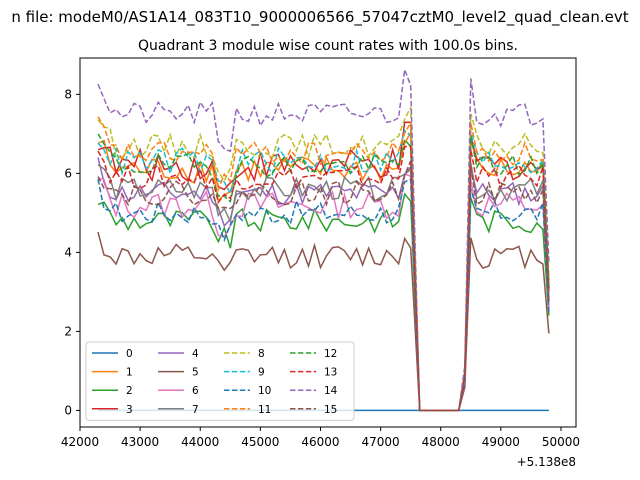 The width and height of the screenshot is (640, 480). Describe the element at coordinates (195, 391) in the screenshot. I see `legend-label-6: 6` at that location.